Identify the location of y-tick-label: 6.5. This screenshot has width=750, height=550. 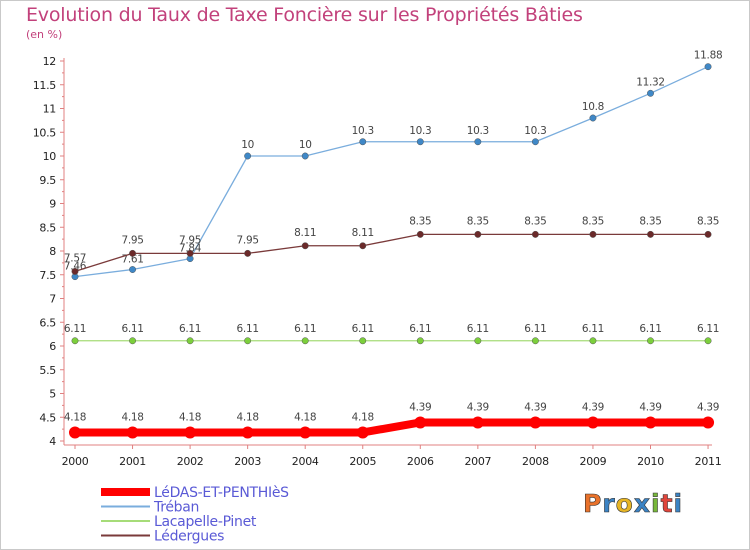
(47, 322).